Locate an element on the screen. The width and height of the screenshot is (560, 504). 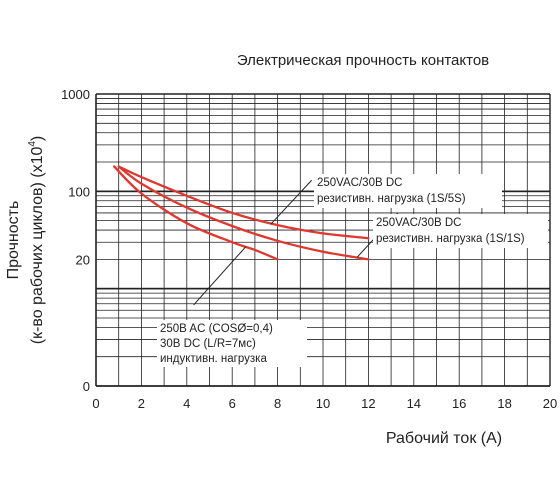
x-tick-label: 4 is located at coordinates (186, 403).